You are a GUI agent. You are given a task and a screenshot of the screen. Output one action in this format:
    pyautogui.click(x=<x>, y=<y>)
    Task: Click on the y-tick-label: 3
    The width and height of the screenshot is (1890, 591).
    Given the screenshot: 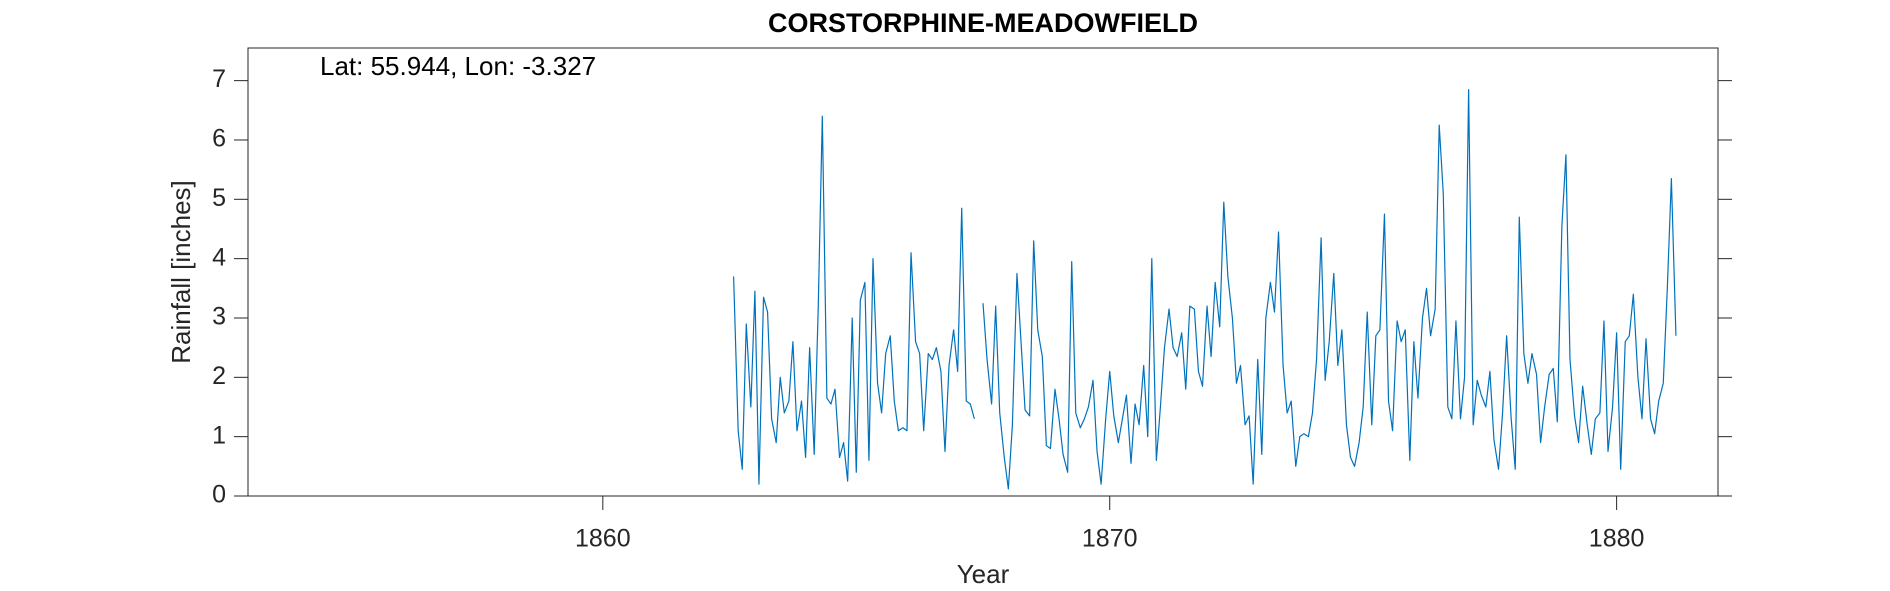 What is the action you would take?
    pyautogui.click(x=219, y=317)
    